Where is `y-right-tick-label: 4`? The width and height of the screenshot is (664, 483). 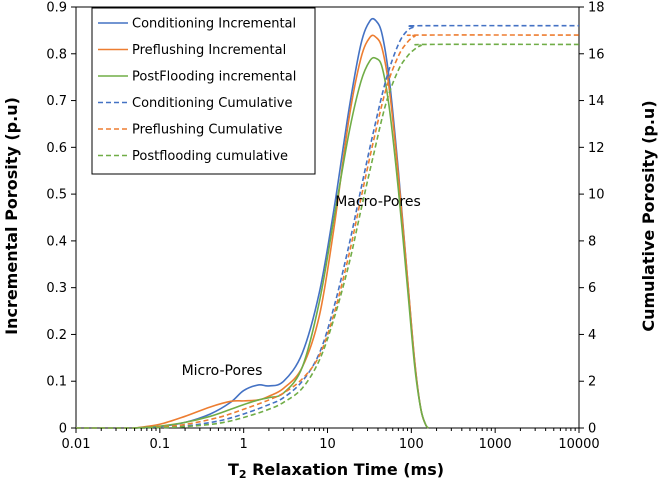
y-right-tick-label: 4 is located at coordinates (592, 335).